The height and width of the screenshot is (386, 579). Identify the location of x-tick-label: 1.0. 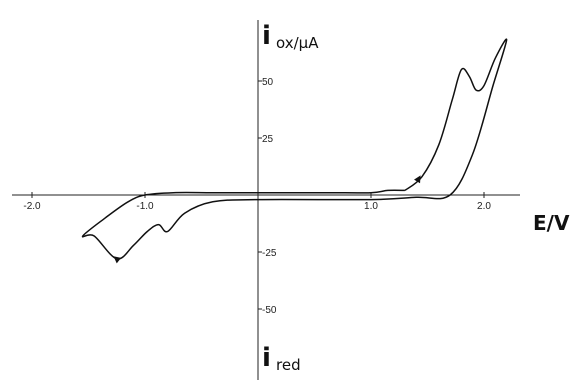
(371, 206).